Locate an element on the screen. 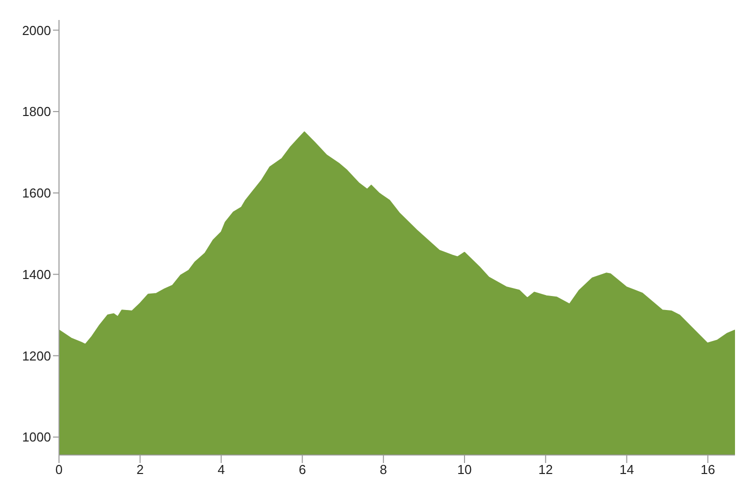  y-tick-label: 1200 is located at coordinates (36, 356).